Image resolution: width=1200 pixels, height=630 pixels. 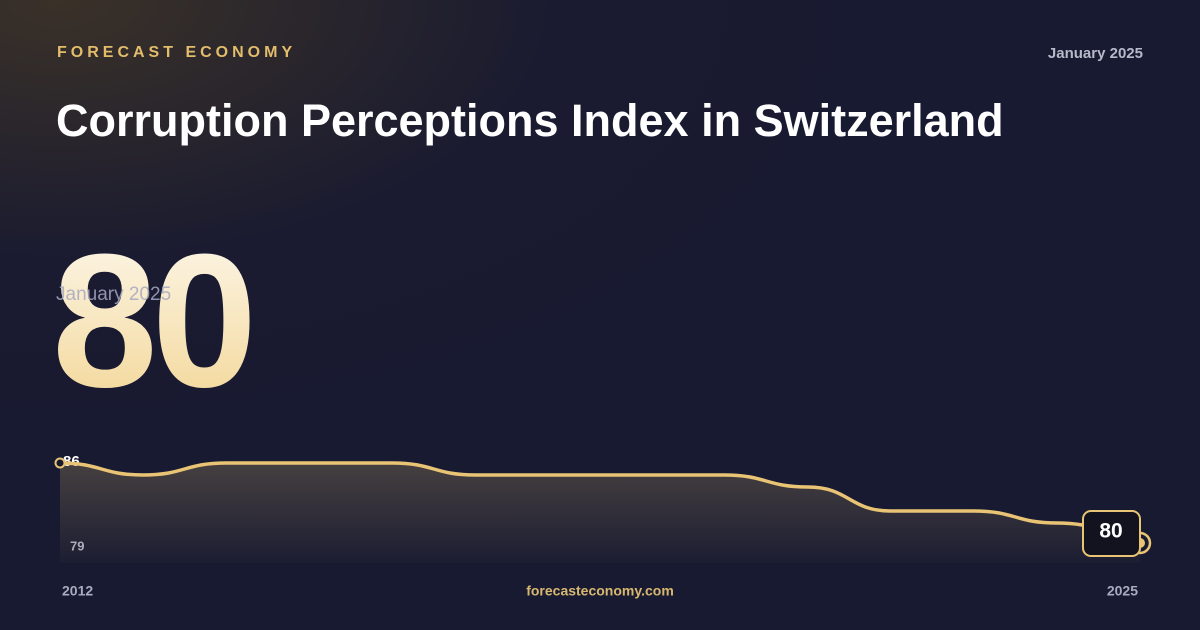 What do you see at coordinates (113, 294) in the screenshot?
I see `current-date: January 2025` at bounding box center [113, 294].